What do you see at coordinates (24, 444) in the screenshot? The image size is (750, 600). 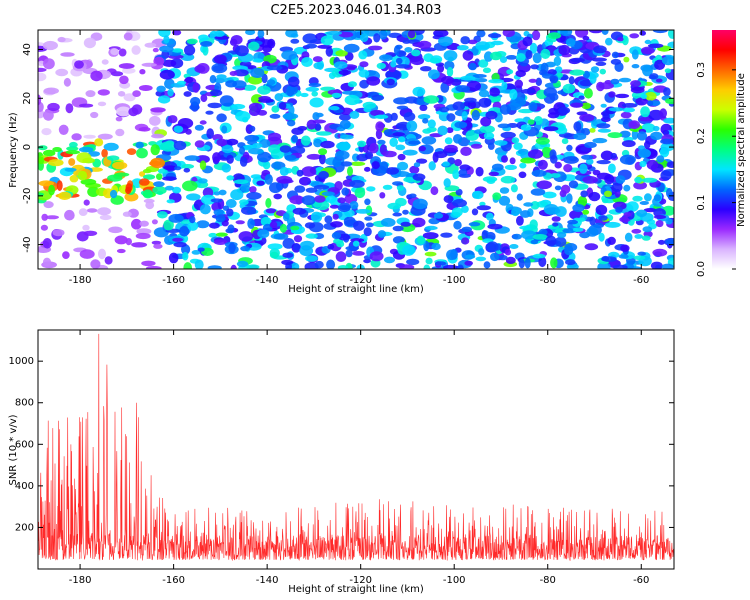 I see `y-tick-label: 600` at bounding box center [24, 444].